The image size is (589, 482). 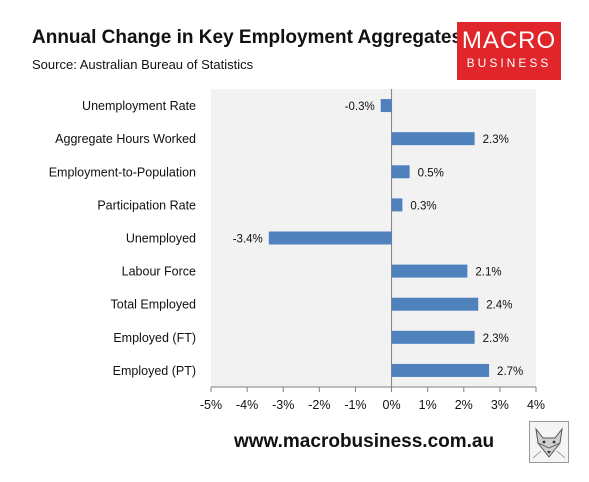 I want to click on x-tick-label: 2%, so click(x=464, y=405).